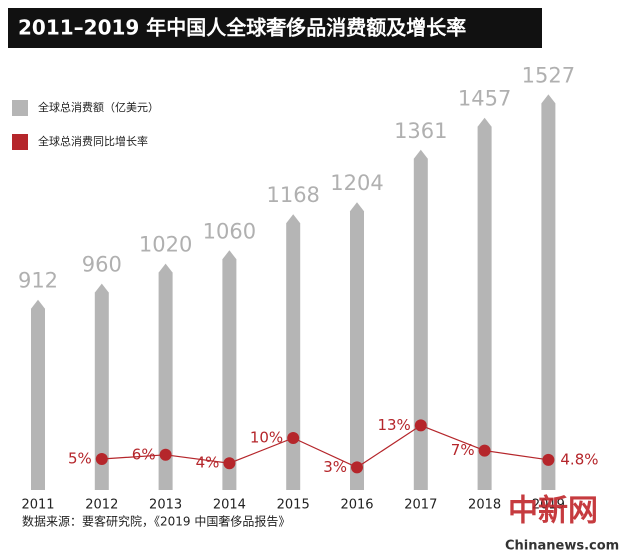 Image resolution: width=620 pixels, height=560 pixels. I want to click on title-background, so click(275, 28).